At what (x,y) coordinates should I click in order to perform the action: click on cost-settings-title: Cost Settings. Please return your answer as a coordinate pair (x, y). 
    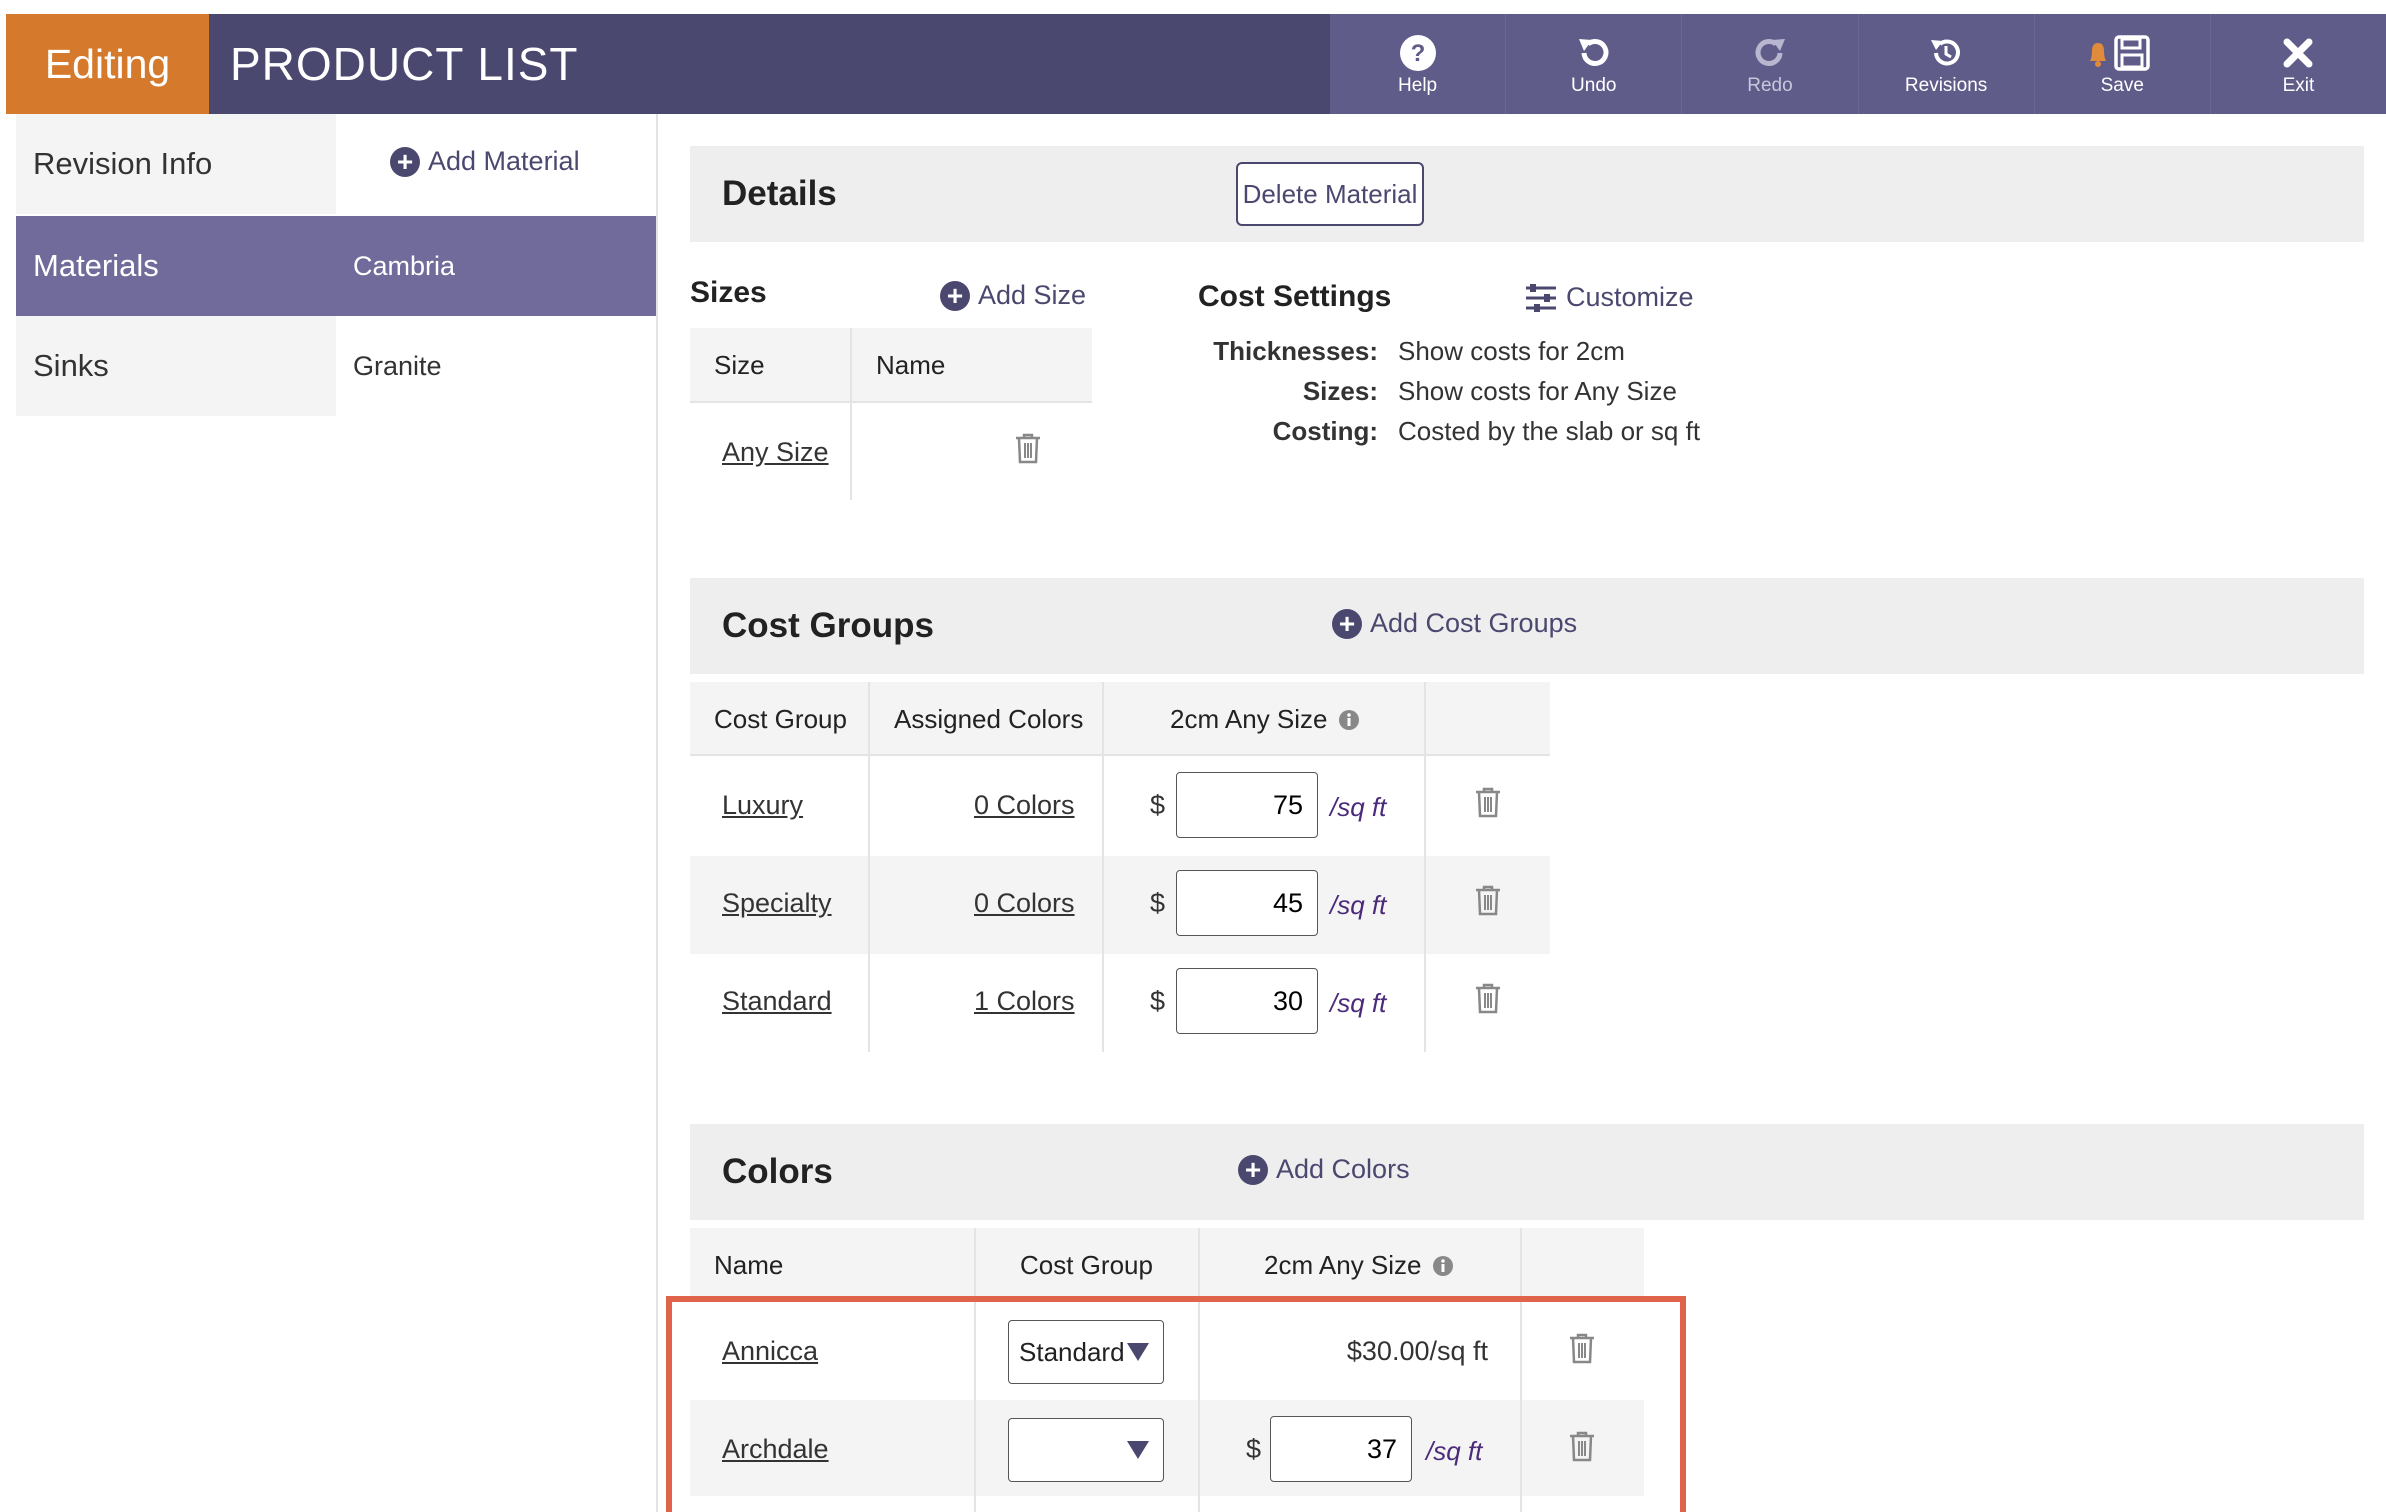
    Looking at the image, I should click on (1295, 296).